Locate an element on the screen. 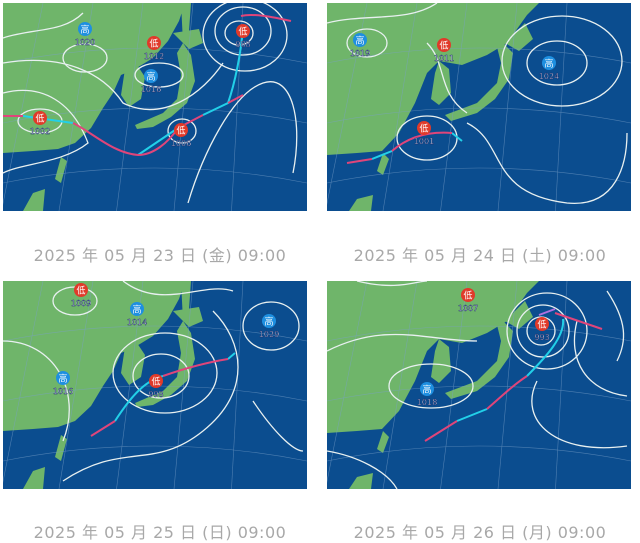 This screenshot has height=543, width=640. pressure-value: 1019 is located at coordinates (360, 53).